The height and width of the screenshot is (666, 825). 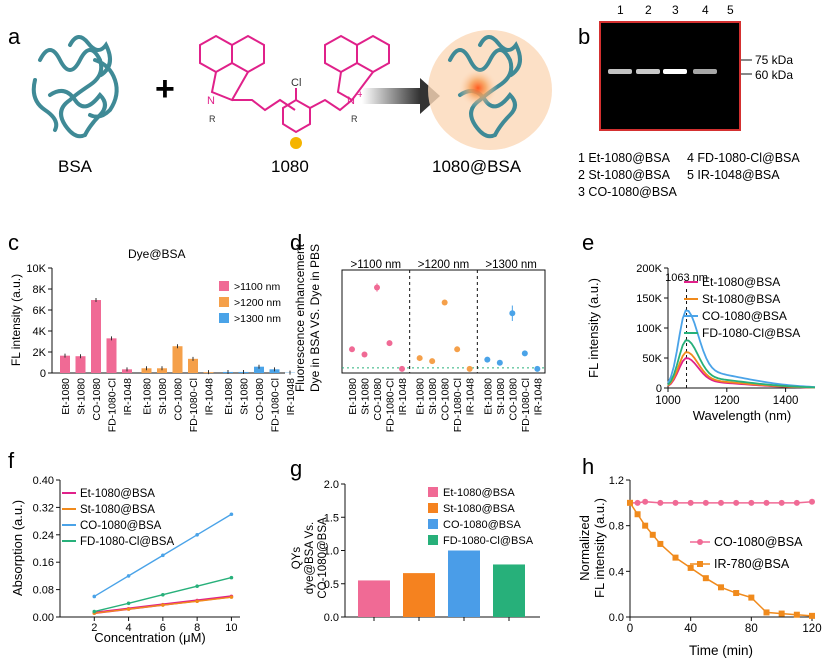 I want to click on gel-legend-1: 1 Et-1080@BSA, so click(x=624, y=158).